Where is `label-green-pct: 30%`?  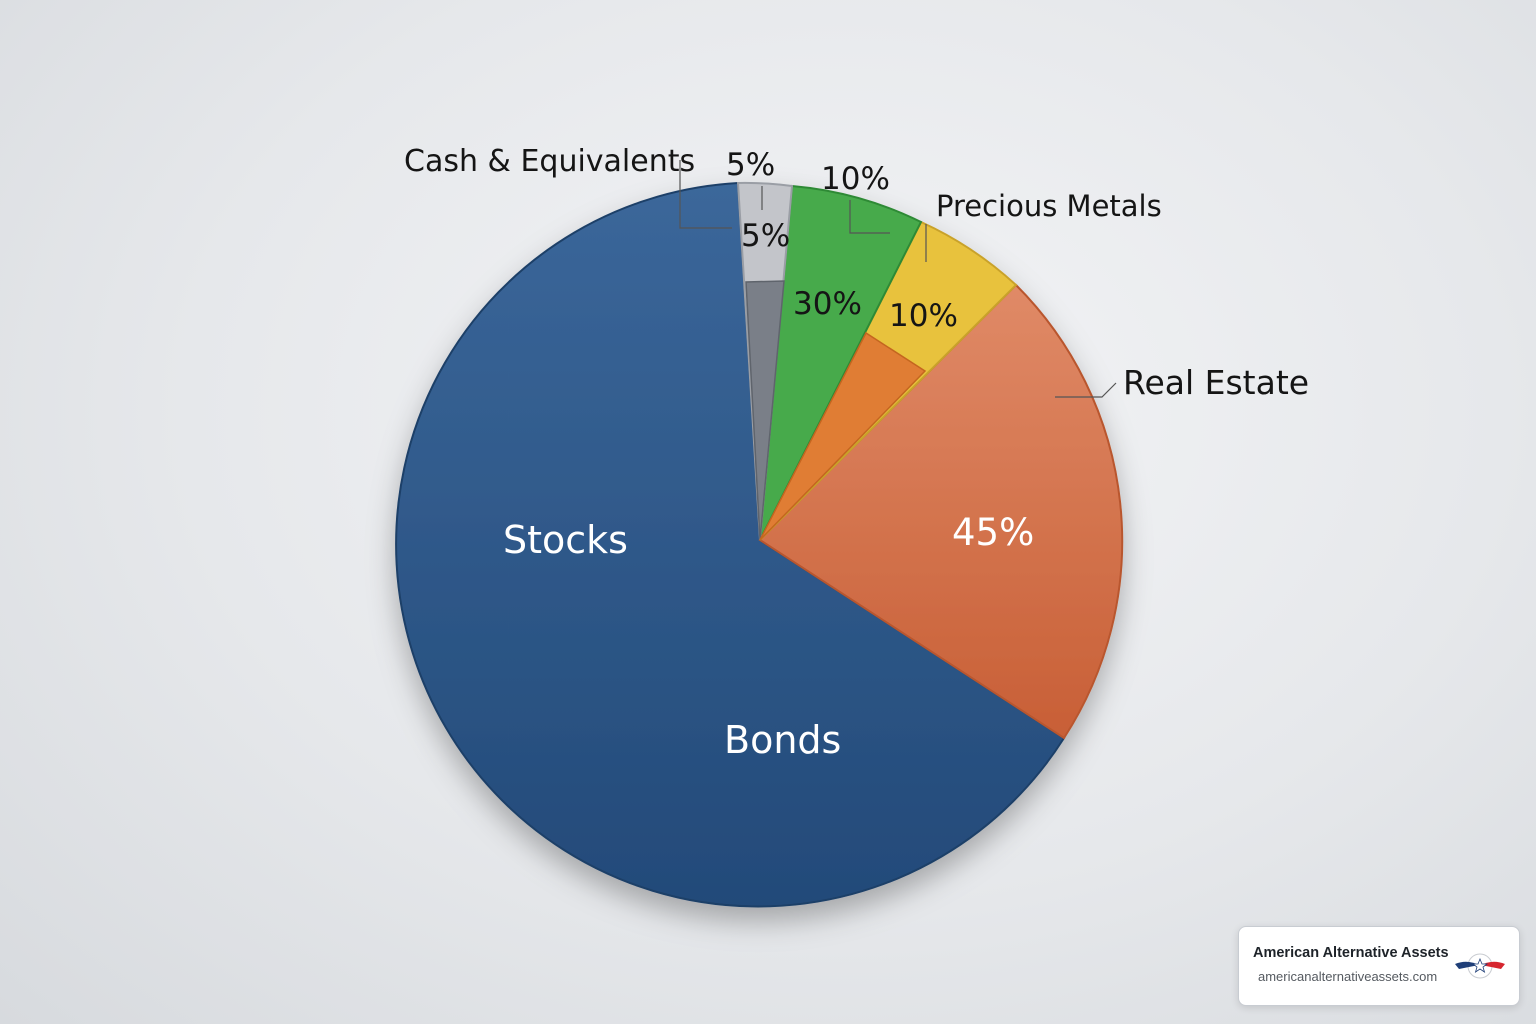
label-green-pct: 30% is located at coordinates (827, 304).